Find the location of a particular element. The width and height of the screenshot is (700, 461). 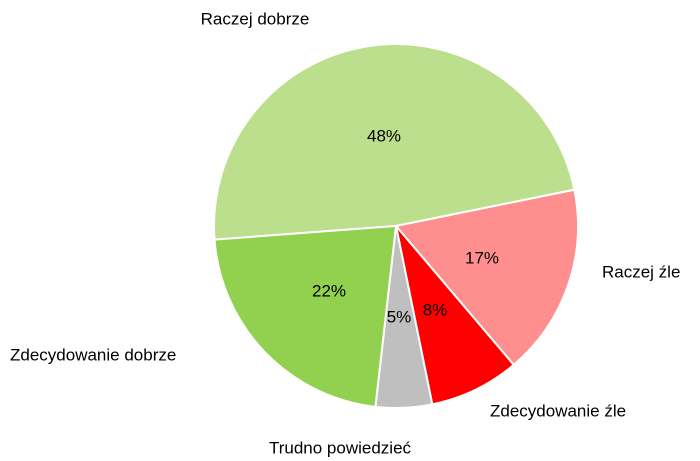

value-label: 8% is located at coordinates (435, 309).